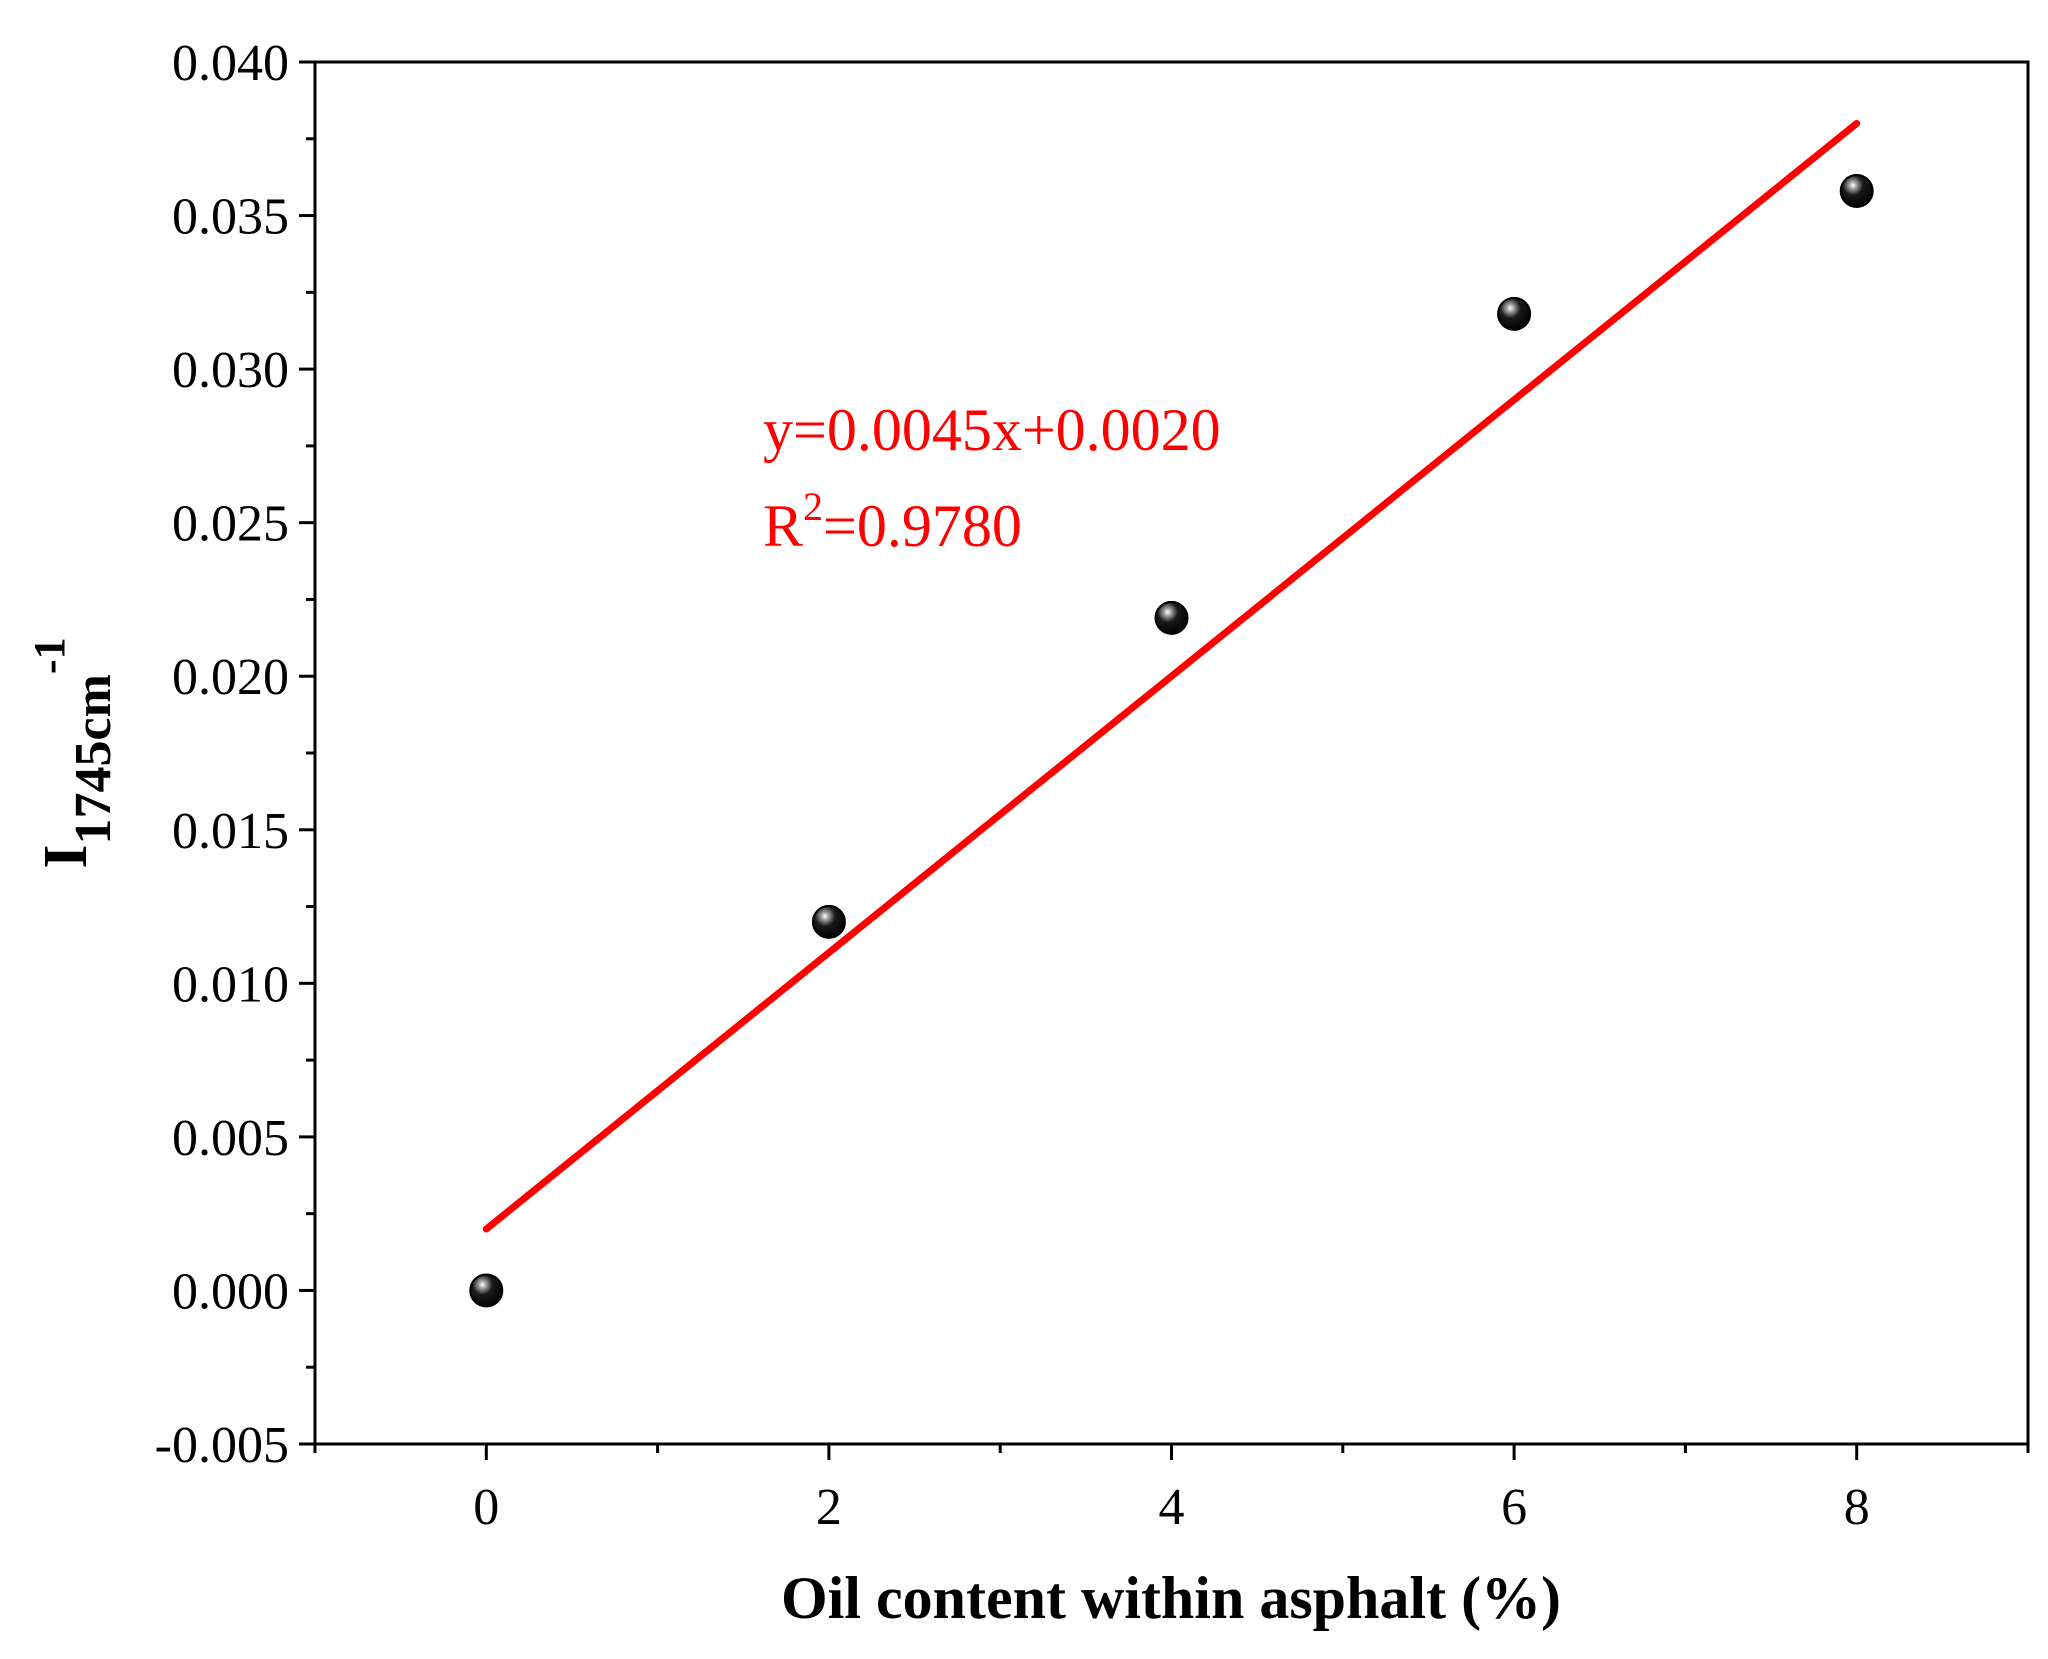  Describe the element at coordinates (230, 524) in the screenshot. I see `y-tick-label: 0.025` at that location.